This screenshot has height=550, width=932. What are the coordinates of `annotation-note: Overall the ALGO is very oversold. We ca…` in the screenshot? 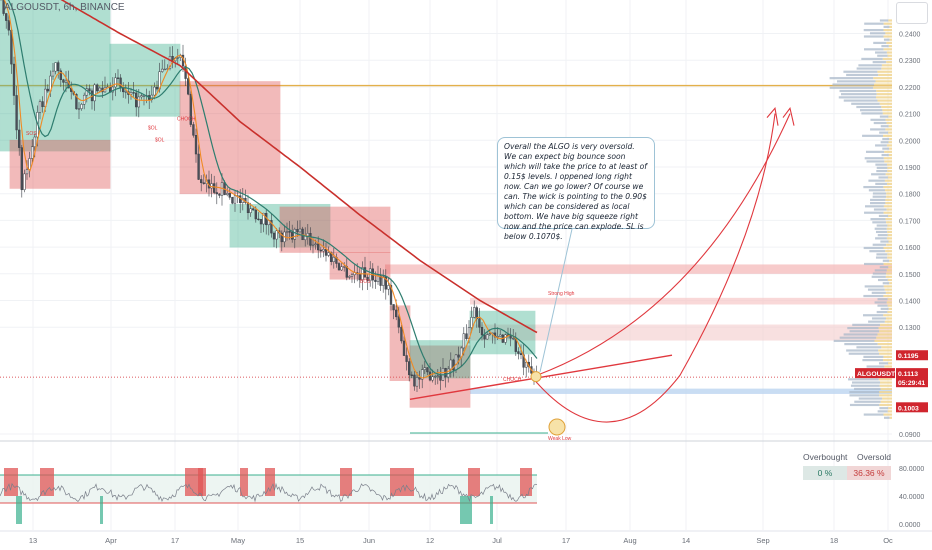 It's located at (576, 189).